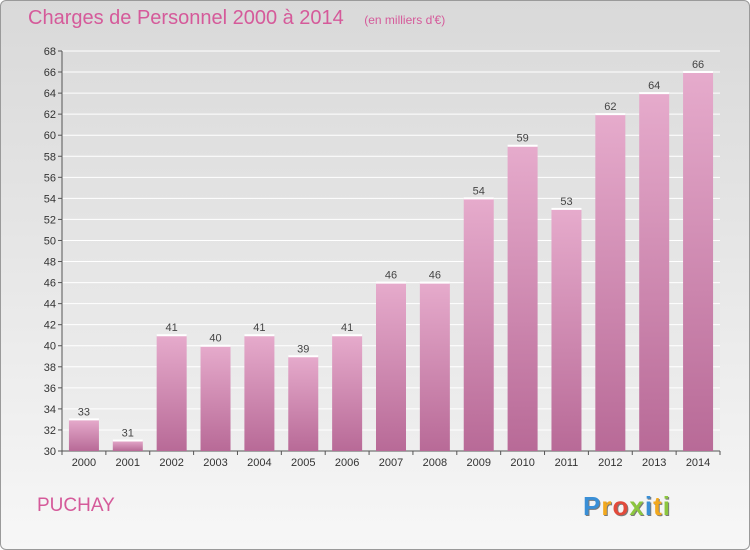  What do you see at coordinates (50, 368) in the screenshot?
I see `y-tick-label: 38` at bounding box center [50, 368].